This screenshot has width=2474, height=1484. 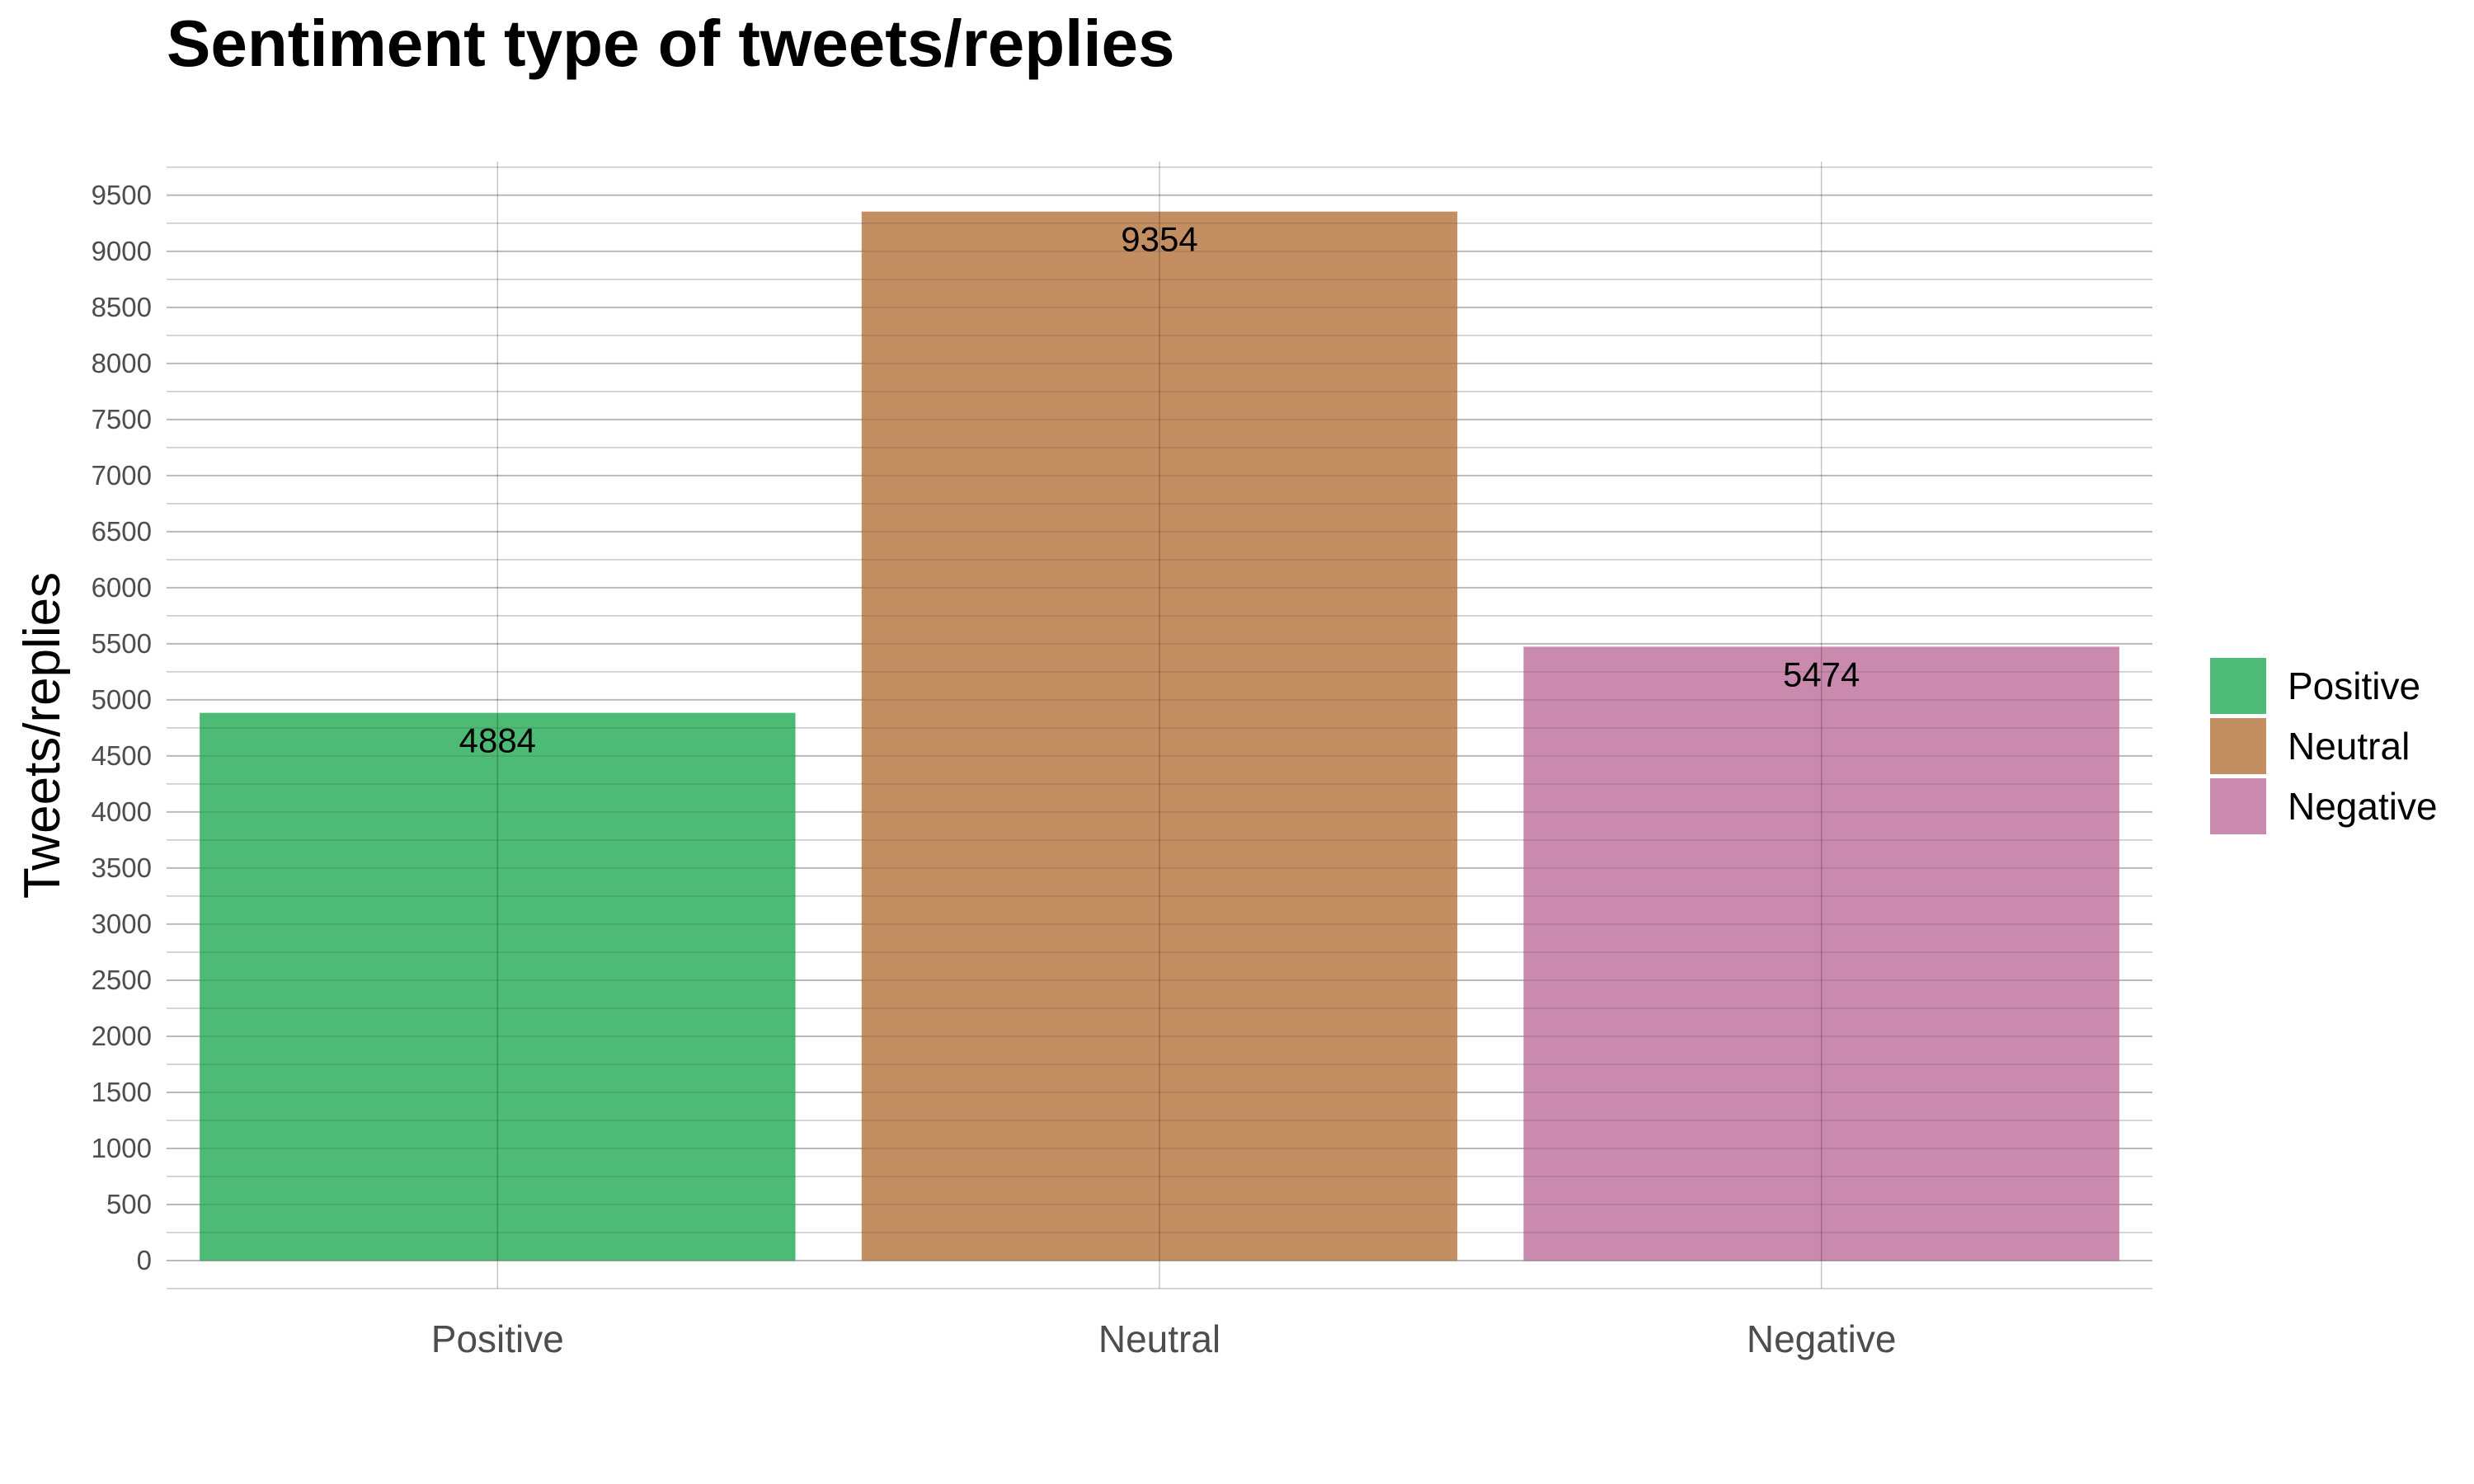 What do you see at coordinates (144, 1260) in the screenshot?
I see `y-tick-label: 0` at bounding box center [144, 1260].